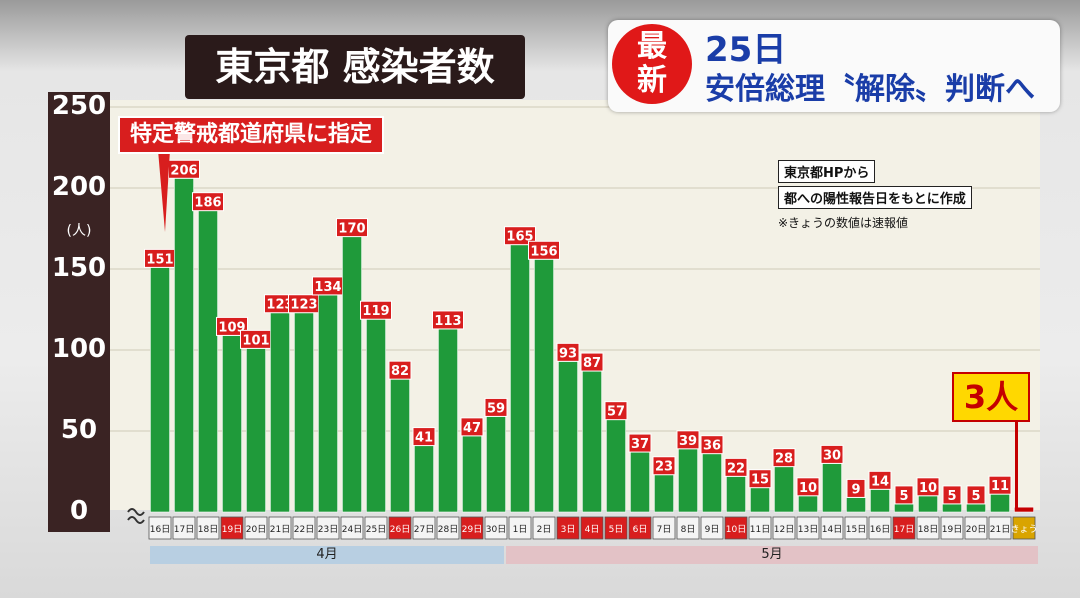 The width and height of the screenshot is (1080, 598). Describe the element at coordinates (712, 446) in the screenshot. I see `data-label: 36` at that location.